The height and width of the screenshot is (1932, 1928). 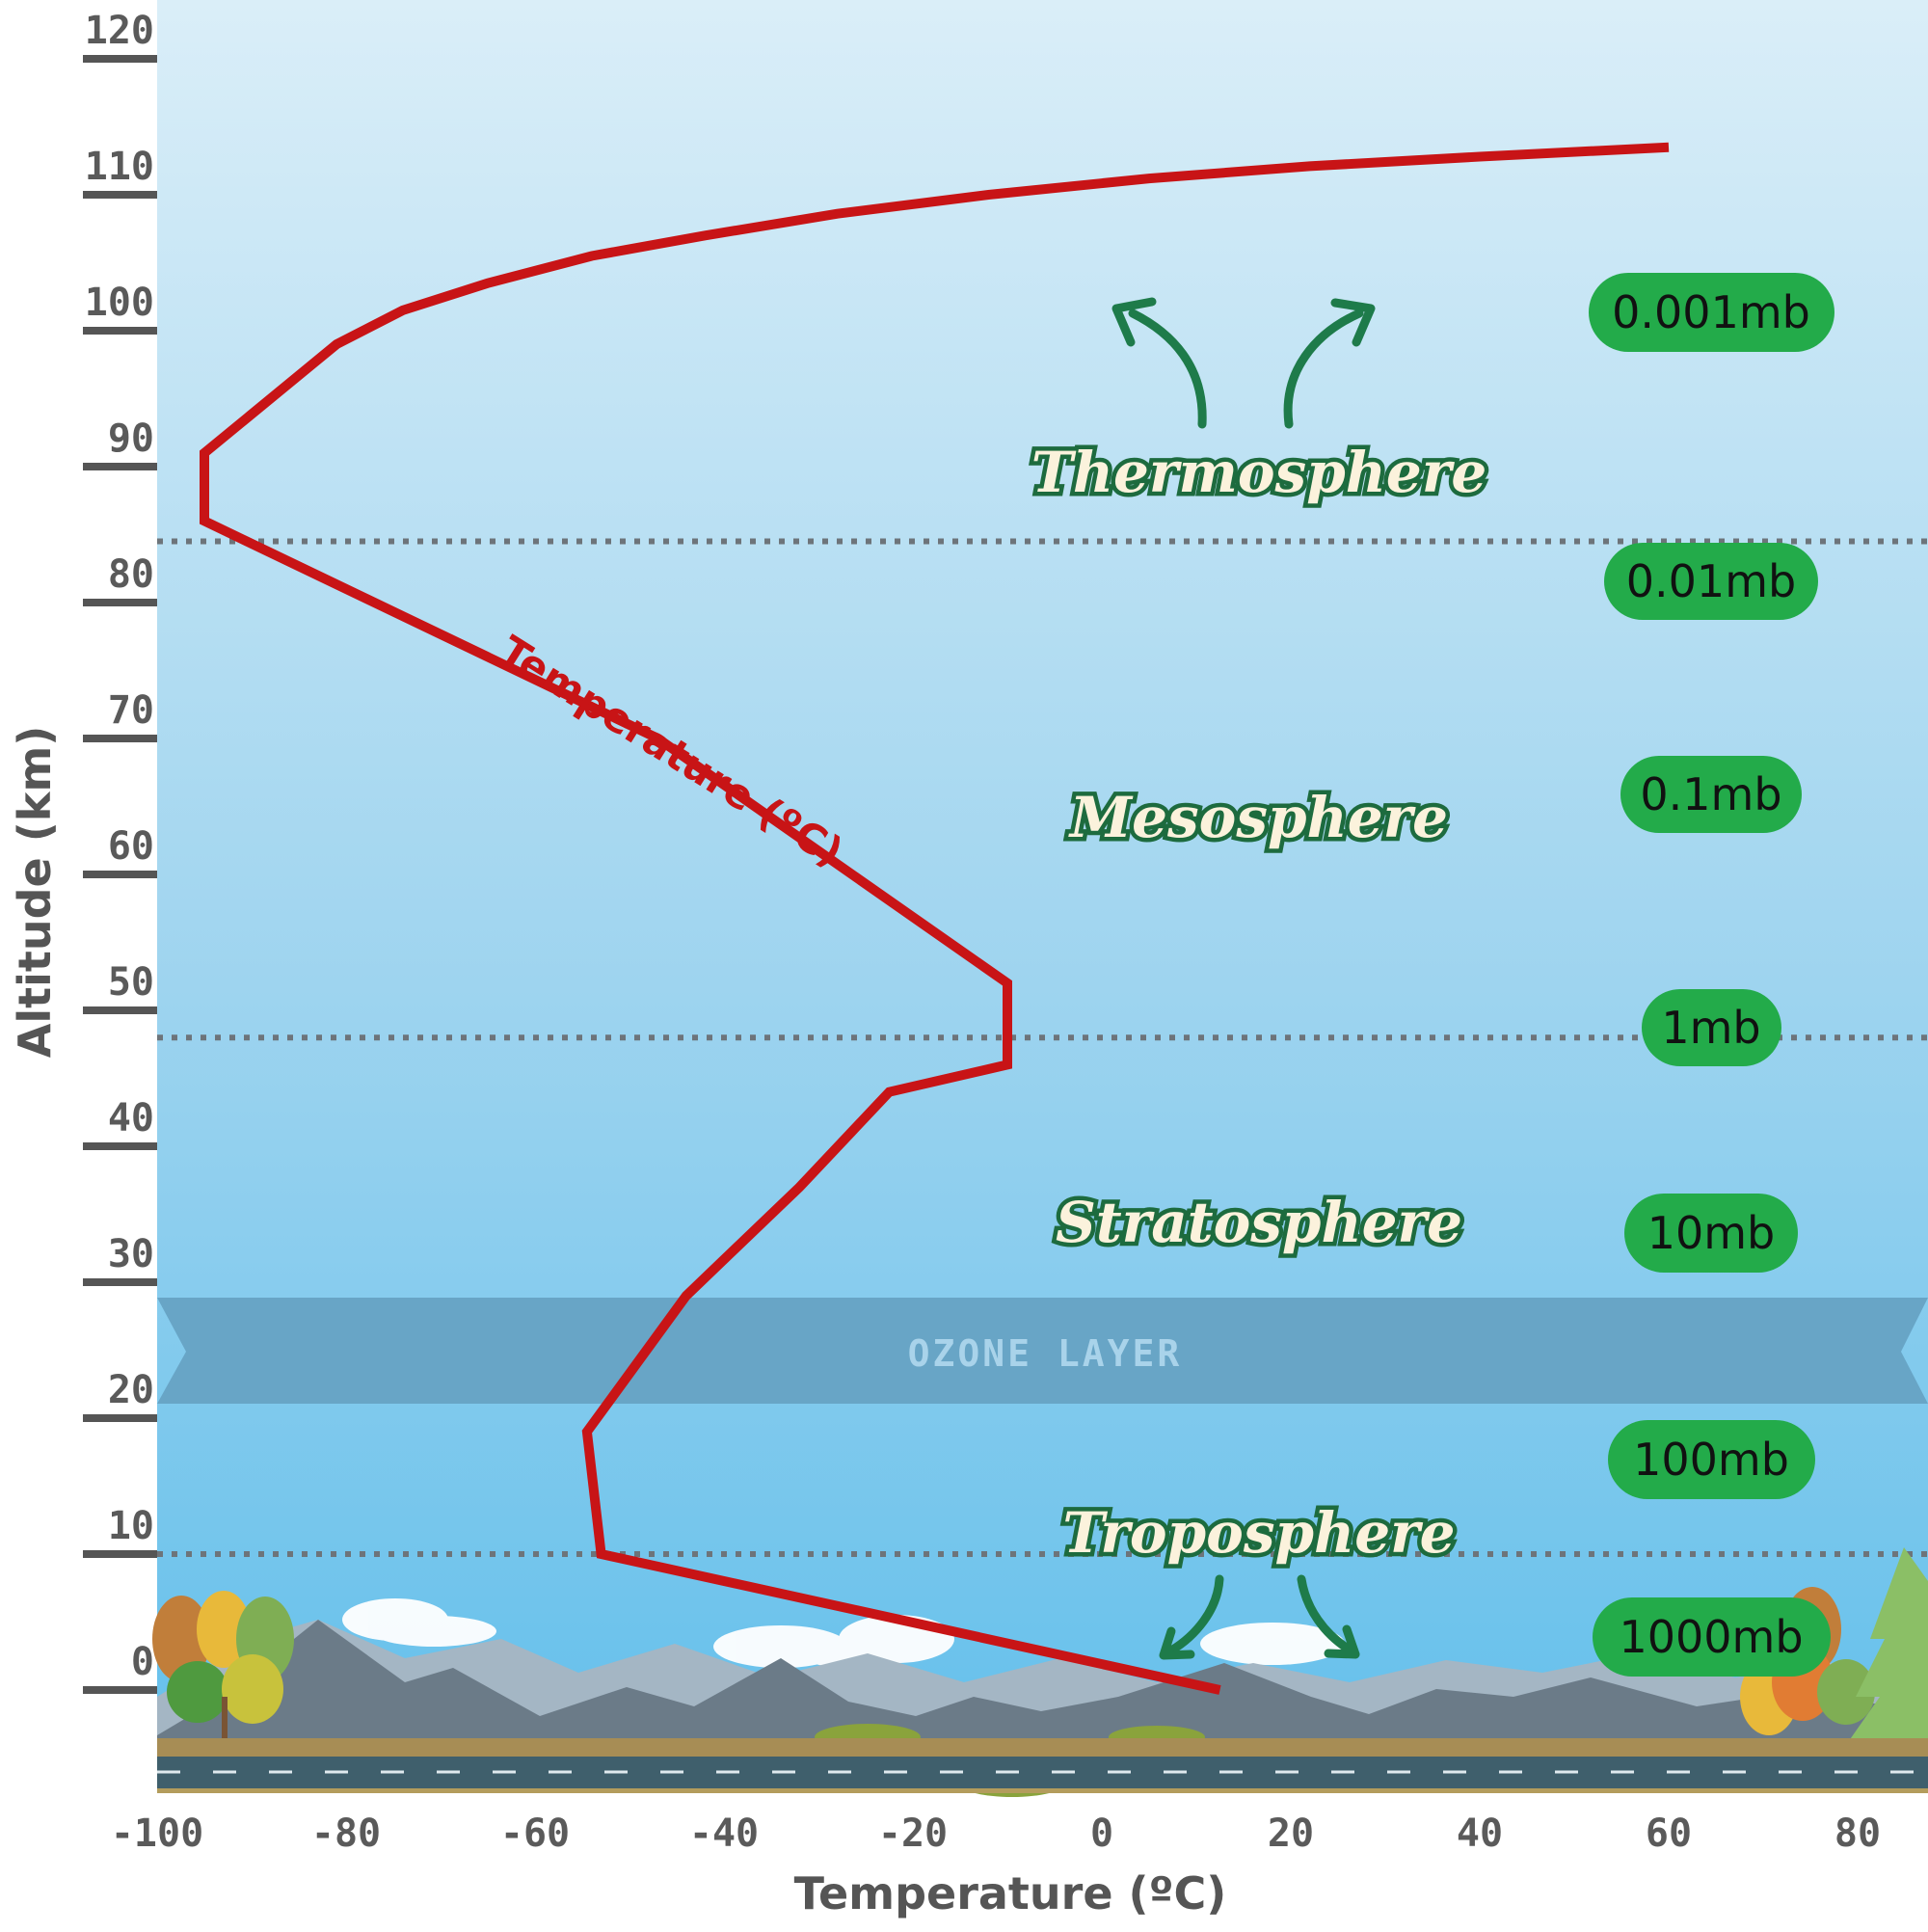 I want to click on mountains-front, so click(x=1042, y=1683).